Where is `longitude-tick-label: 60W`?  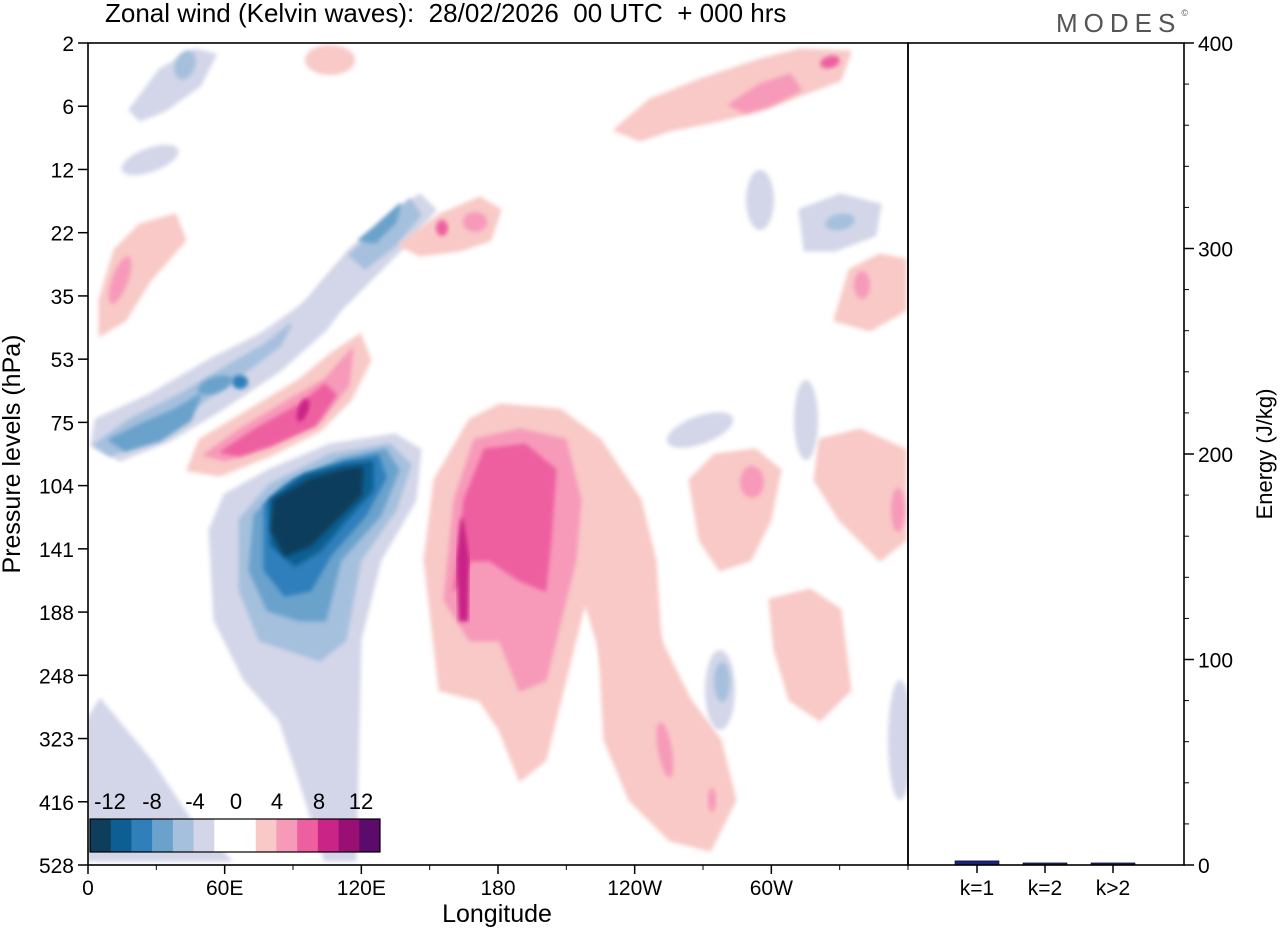
longitude-tick-label: 60W is located at coordinates (771, 888).